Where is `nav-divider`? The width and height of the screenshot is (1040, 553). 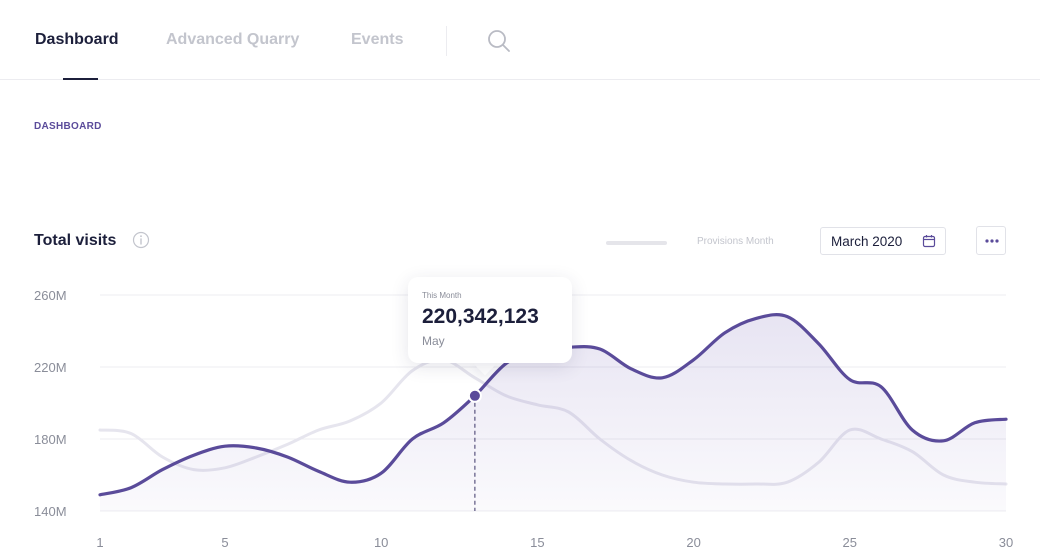
nav-divider is located at coordinates (446, 41).